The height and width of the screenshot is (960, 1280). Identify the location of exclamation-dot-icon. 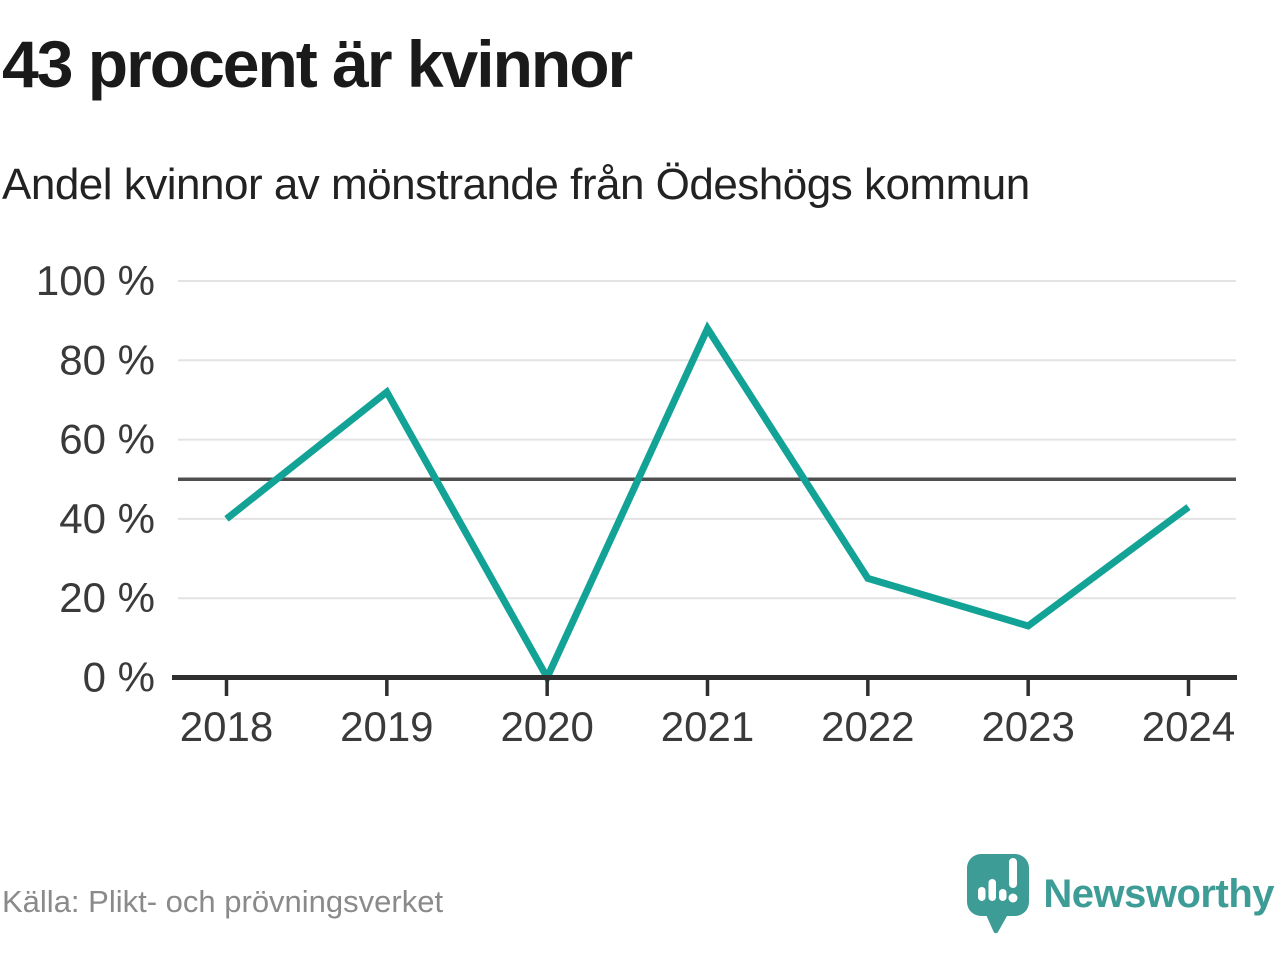
(1013, 898).